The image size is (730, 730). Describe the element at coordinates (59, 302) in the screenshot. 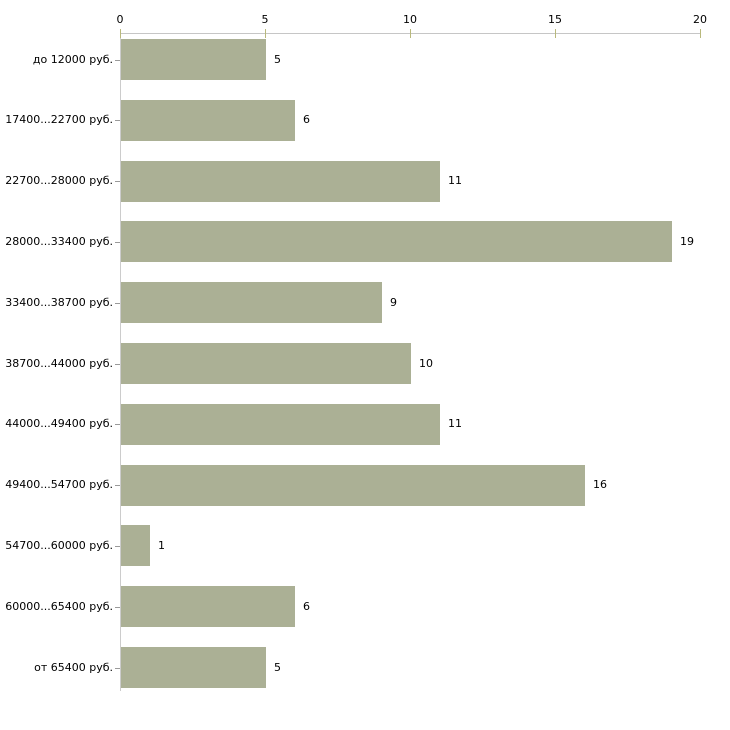

I see `category-label: 33400...38700 руб.` at that location.